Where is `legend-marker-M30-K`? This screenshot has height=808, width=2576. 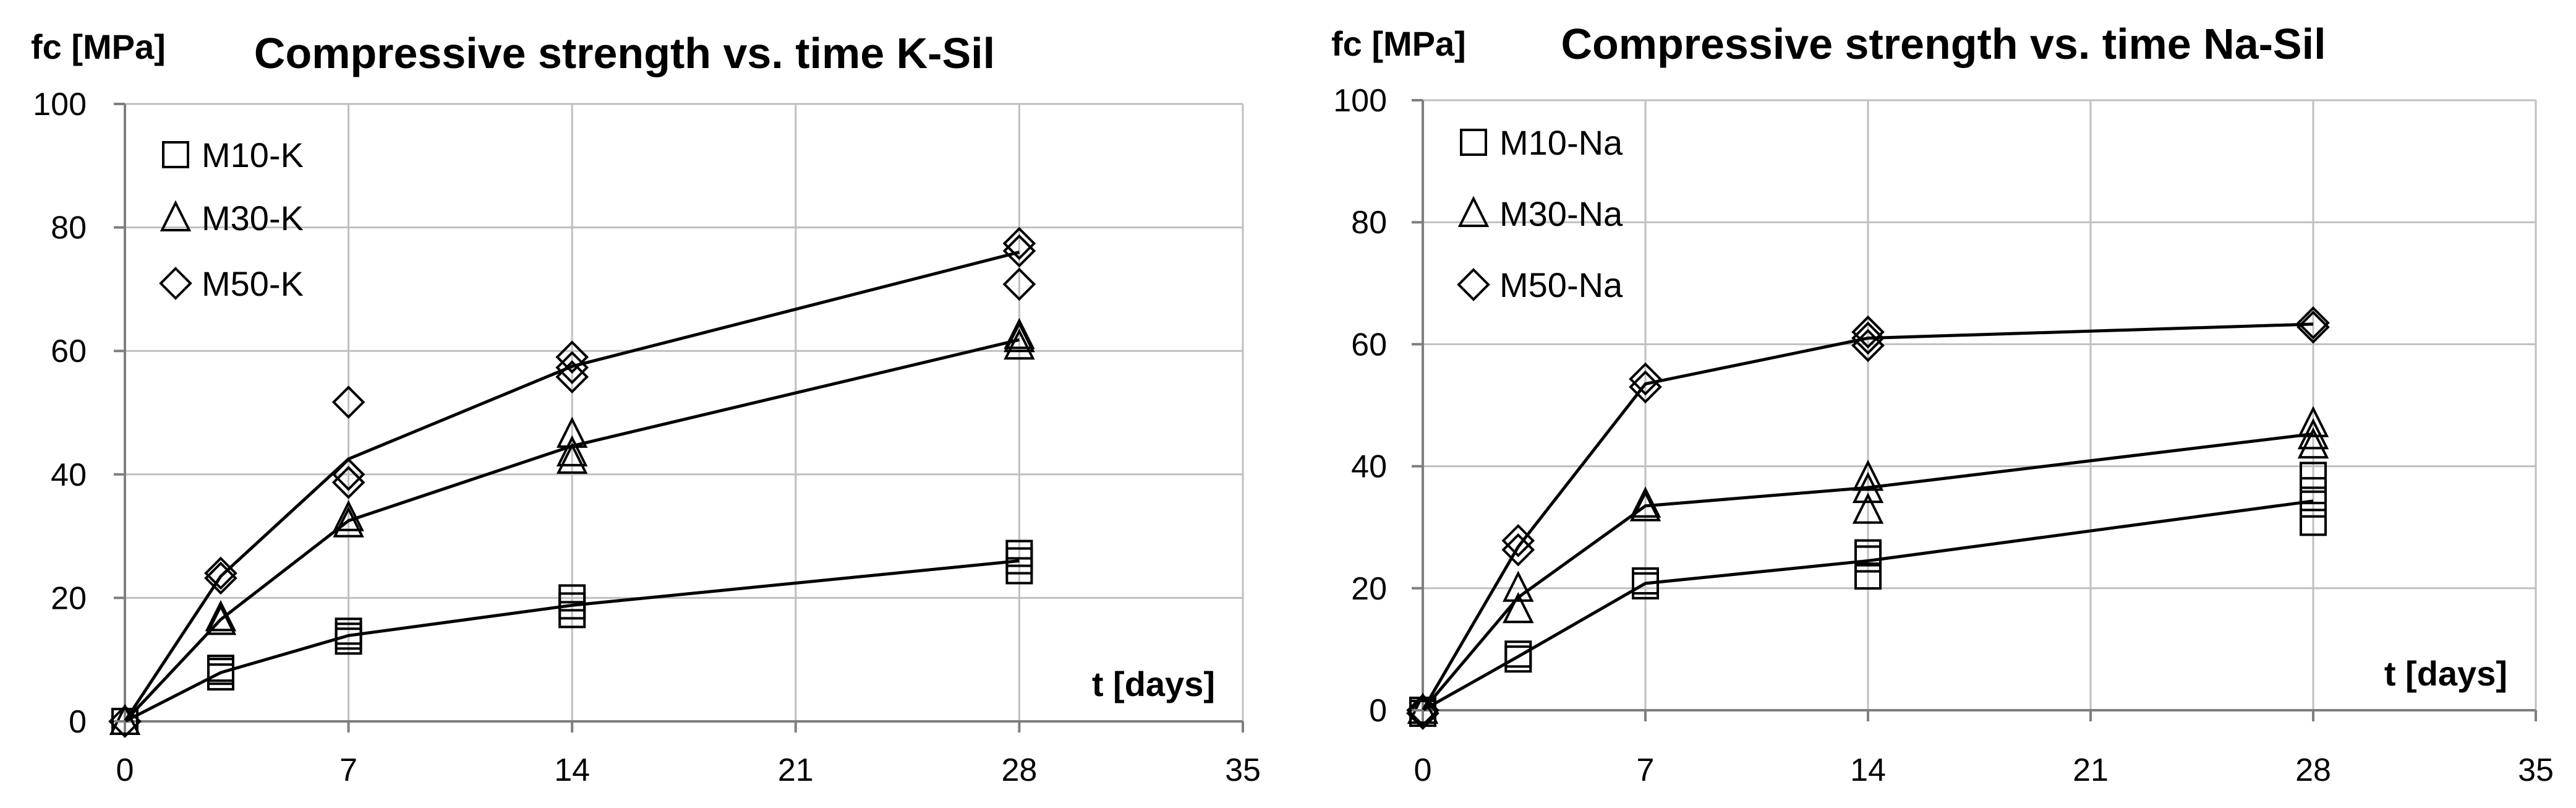
legend-marker-M30-K is located at coordinates (176, 215).